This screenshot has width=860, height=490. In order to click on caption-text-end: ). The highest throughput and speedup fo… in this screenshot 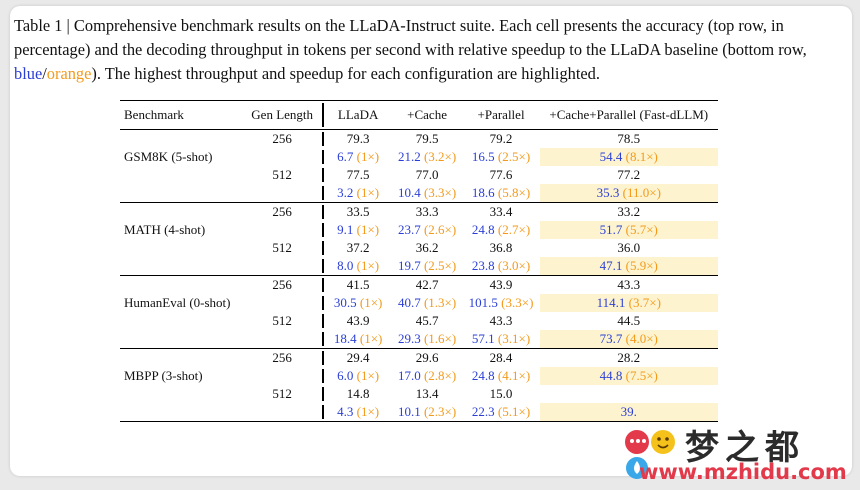, I will do `click(345, 73)`.